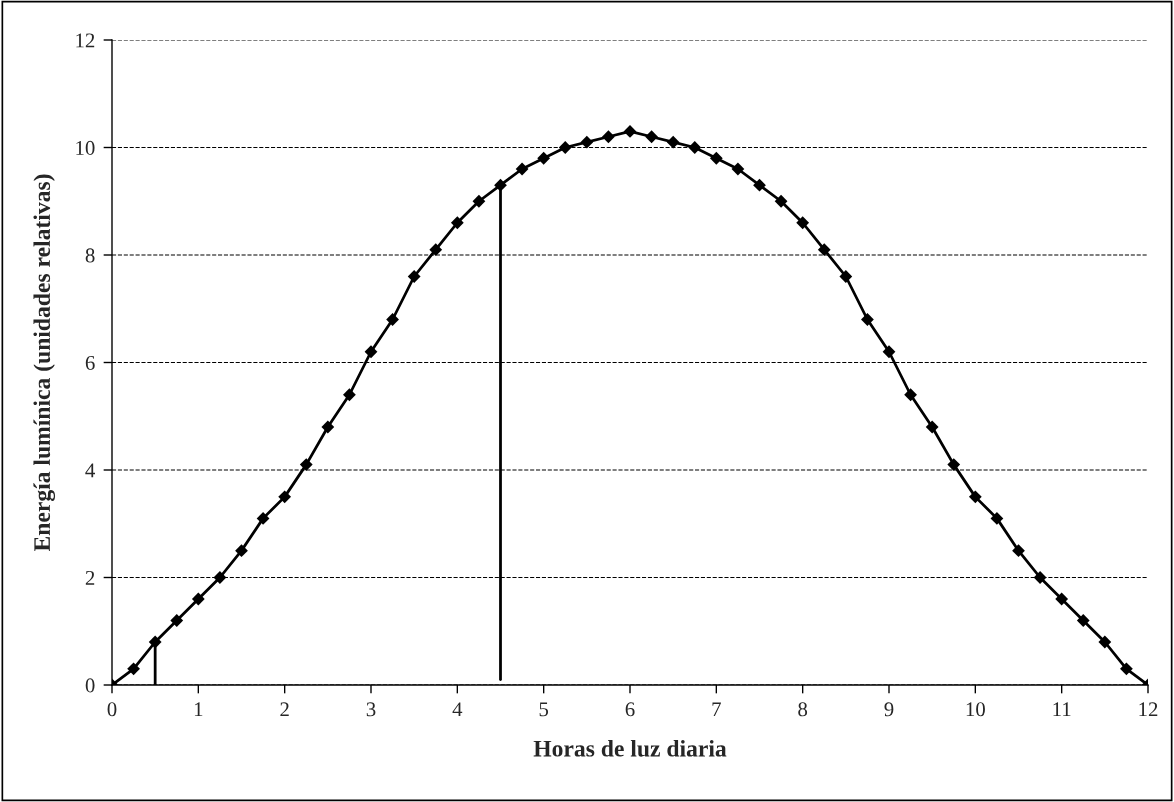 This screenshot has width=1174, height=802. Describe the element at coordinates (716, 709) in the screenshot. I see `x-tick-label: 7` at that location.